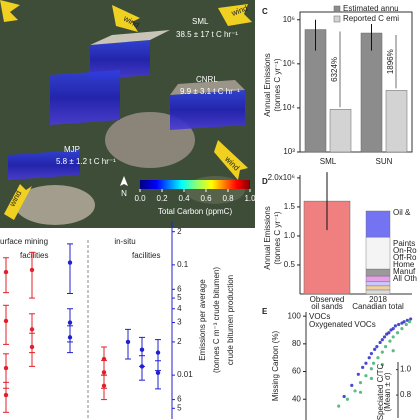 Image resolution: width=420 pixels, height=420 pixels. Describe the element at coordinates (405, 278) in the screenshot. I see `legend-label: All Oth` at that location.